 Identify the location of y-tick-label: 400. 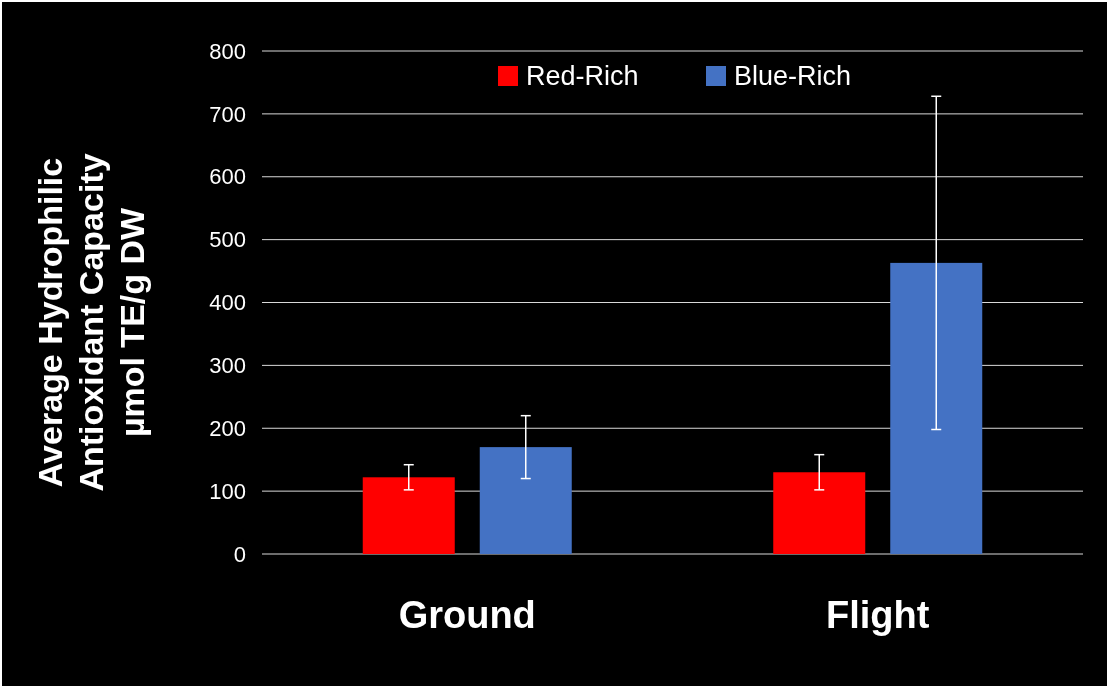
(227, 303).